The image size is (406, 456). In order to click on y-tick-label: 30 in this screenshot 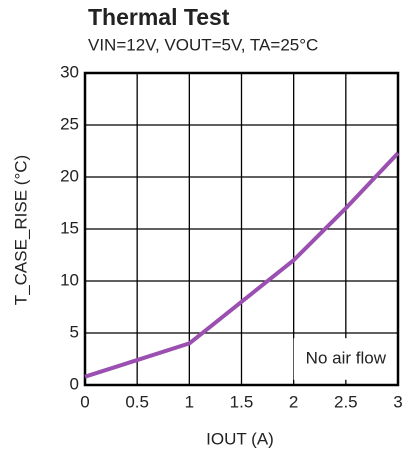, I will do `click(69, 71)`.